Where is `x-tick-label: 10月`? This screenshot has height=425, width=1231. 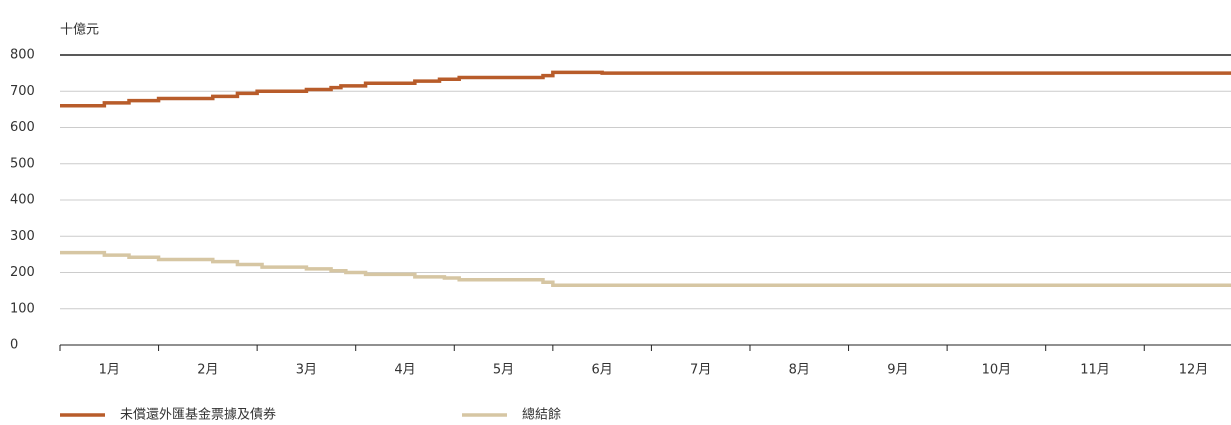 x-tick-label: 10月 is located at coordinates (997, 370).